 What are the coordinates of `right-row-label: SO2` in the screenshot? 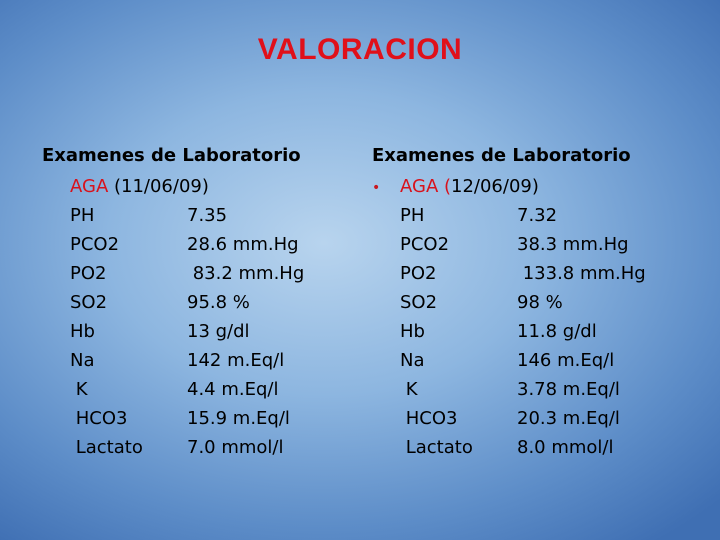 It's located at (419, 302).